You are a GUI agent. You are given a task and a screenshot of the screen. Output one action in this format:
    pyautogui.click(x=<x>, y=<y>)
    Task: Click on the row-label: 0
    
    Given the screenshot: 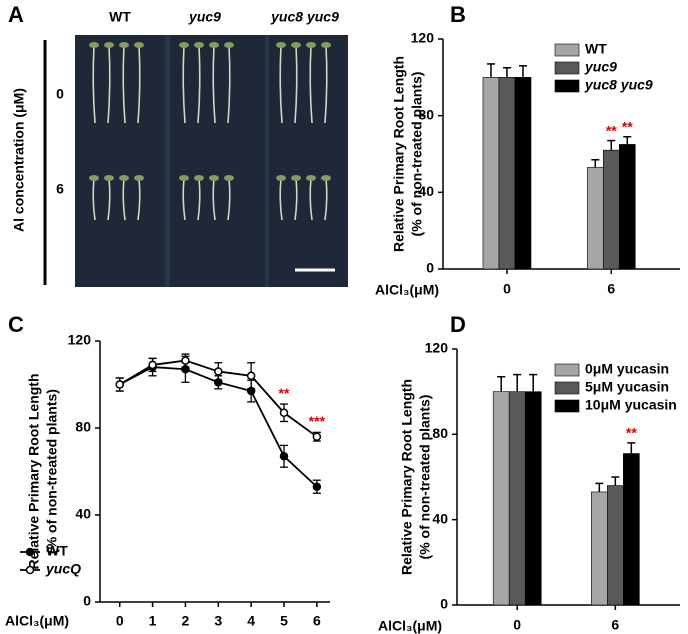 What is the action you would take?
    pyautogui.click(x=60, y=94)
    